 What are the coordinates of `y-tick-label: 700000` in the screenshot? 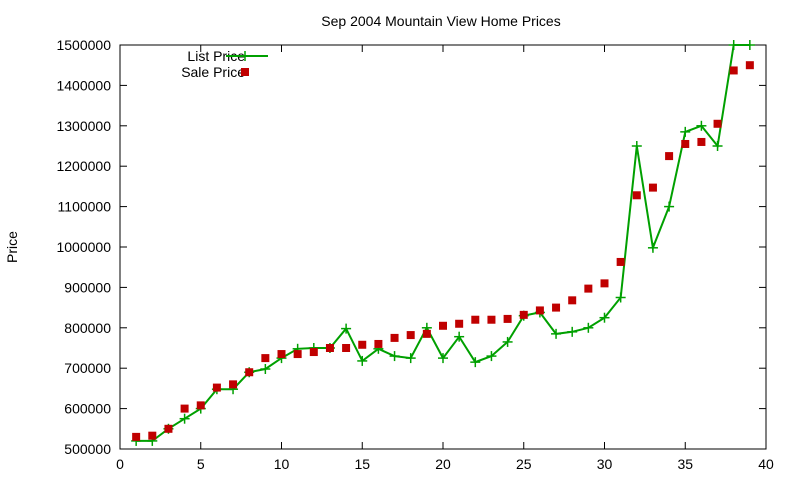 It's located at (87, 368).